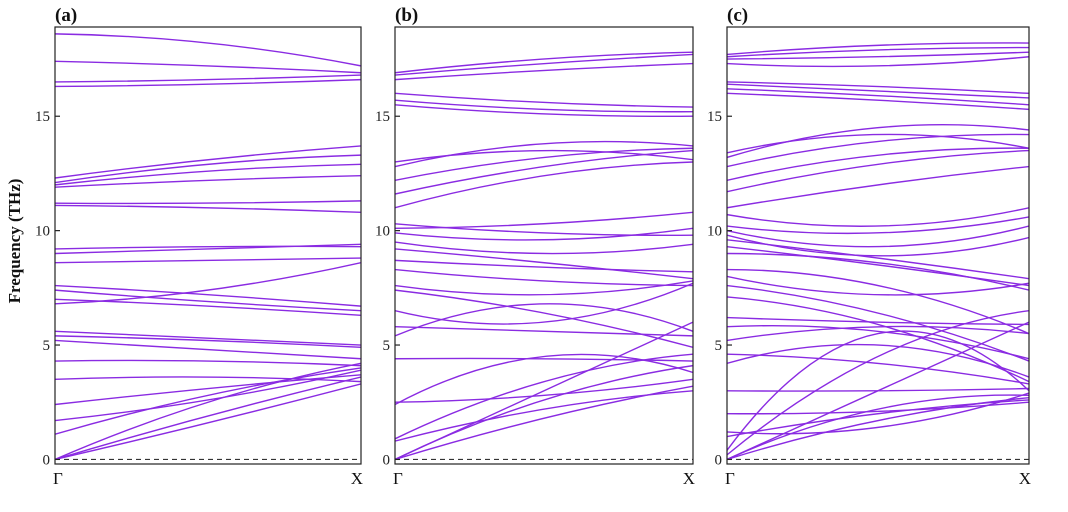 The height and width of the screenshot is (512, 1068). I want to click on band-line-b32, so click(878, 101).